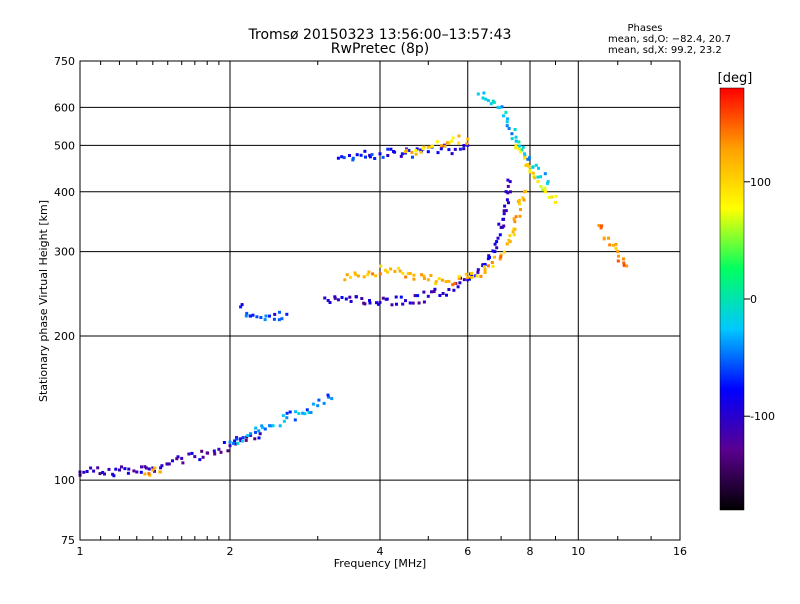  I want to click on colorbar-tick-label: 100, so click(760, 182).